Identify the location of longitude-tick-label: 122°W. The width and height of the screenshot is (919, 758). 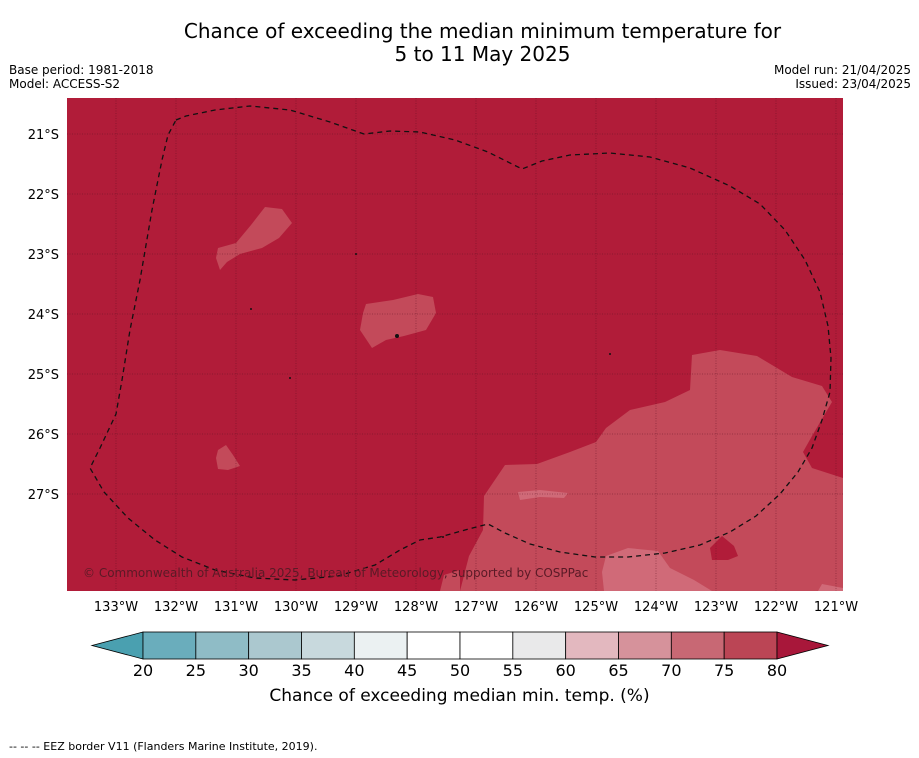
(776, 607).